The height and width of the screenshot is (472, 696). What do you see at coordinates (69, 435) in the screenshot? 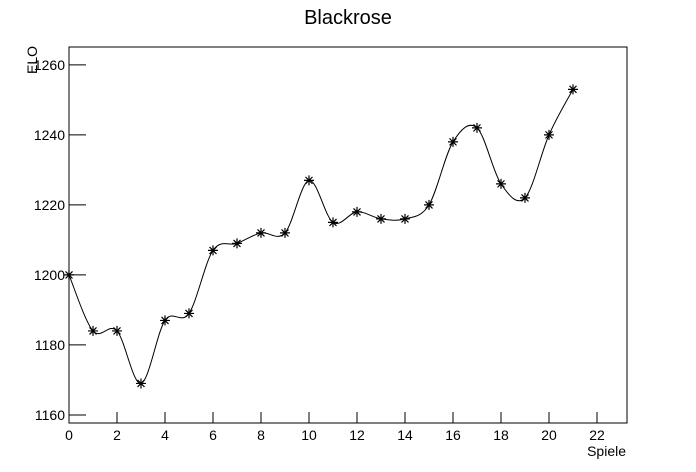
I see `x-tick-label: 0` at bounding box center [69, 435].